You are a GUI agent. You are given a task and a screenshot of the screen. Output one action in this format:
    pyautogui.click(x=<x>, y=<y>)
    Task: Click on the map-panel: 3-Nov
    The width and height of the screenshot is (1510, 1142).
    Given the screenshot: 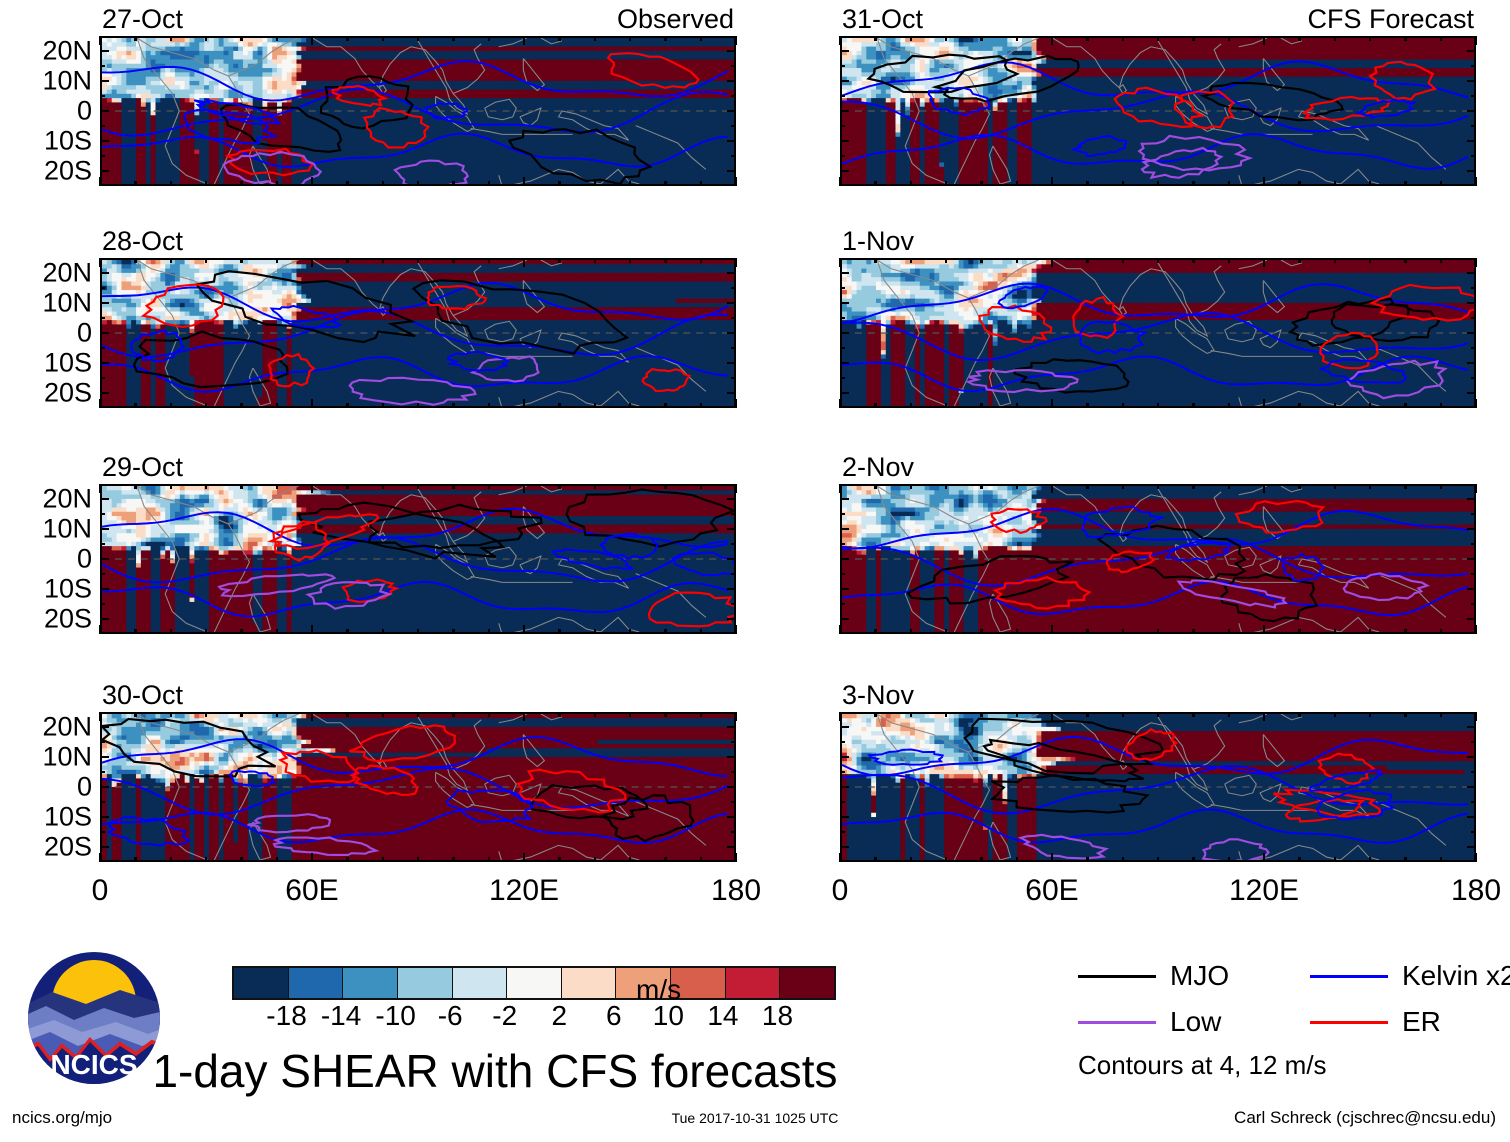 What is the action you would take?
    pyautogui.click(x=1158, y=772)
    